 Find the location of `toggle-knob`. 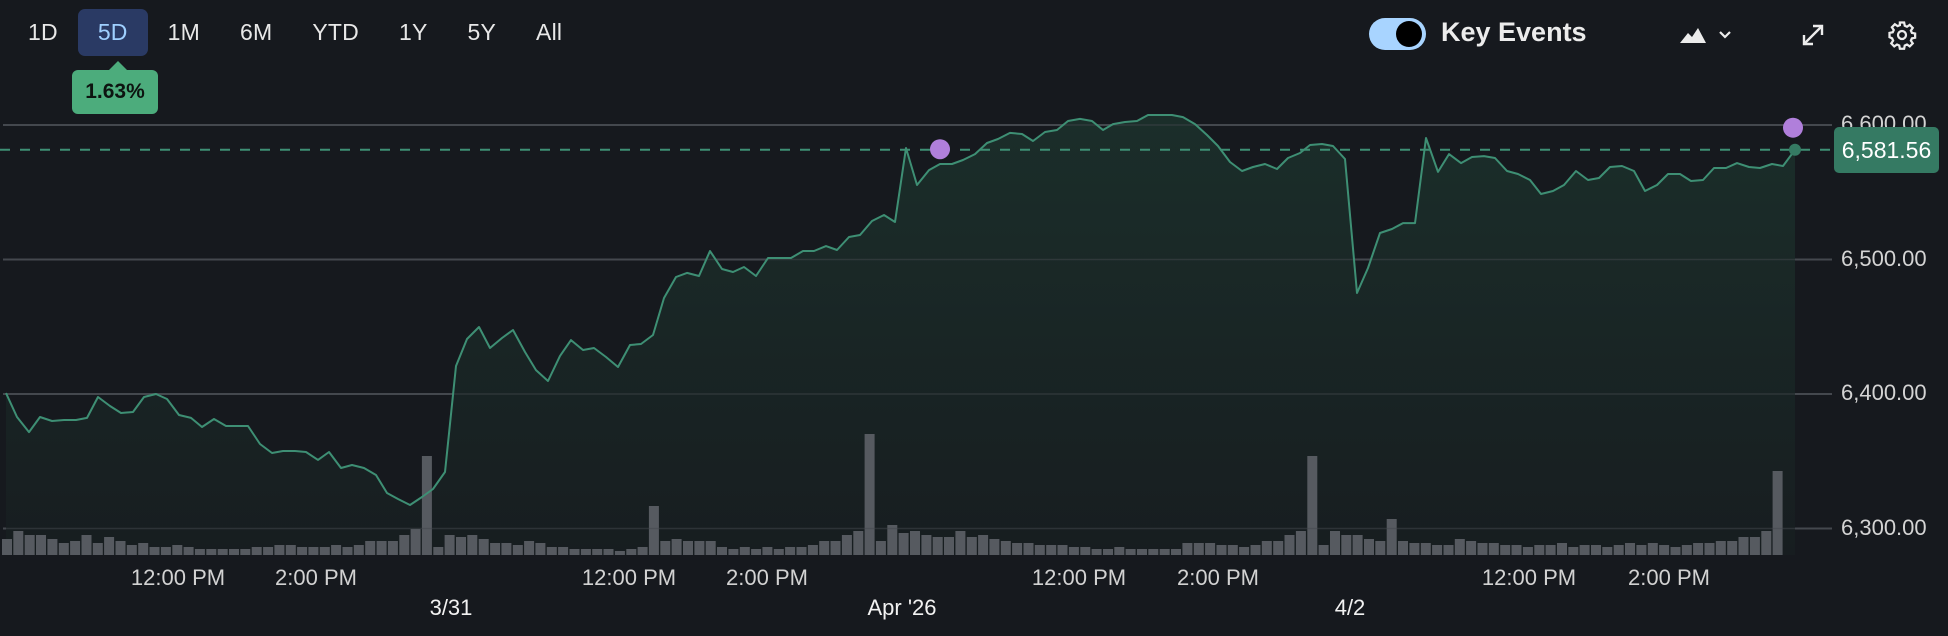

toggle-knob is located at coordinates (1409, 34).